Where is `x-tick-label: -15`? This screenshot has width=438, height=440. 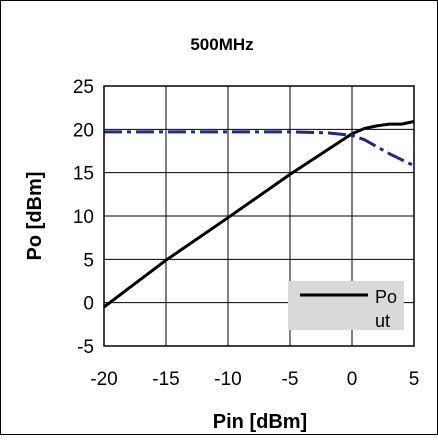
x-tick-label: -15 is located at coordinates (165, 379).